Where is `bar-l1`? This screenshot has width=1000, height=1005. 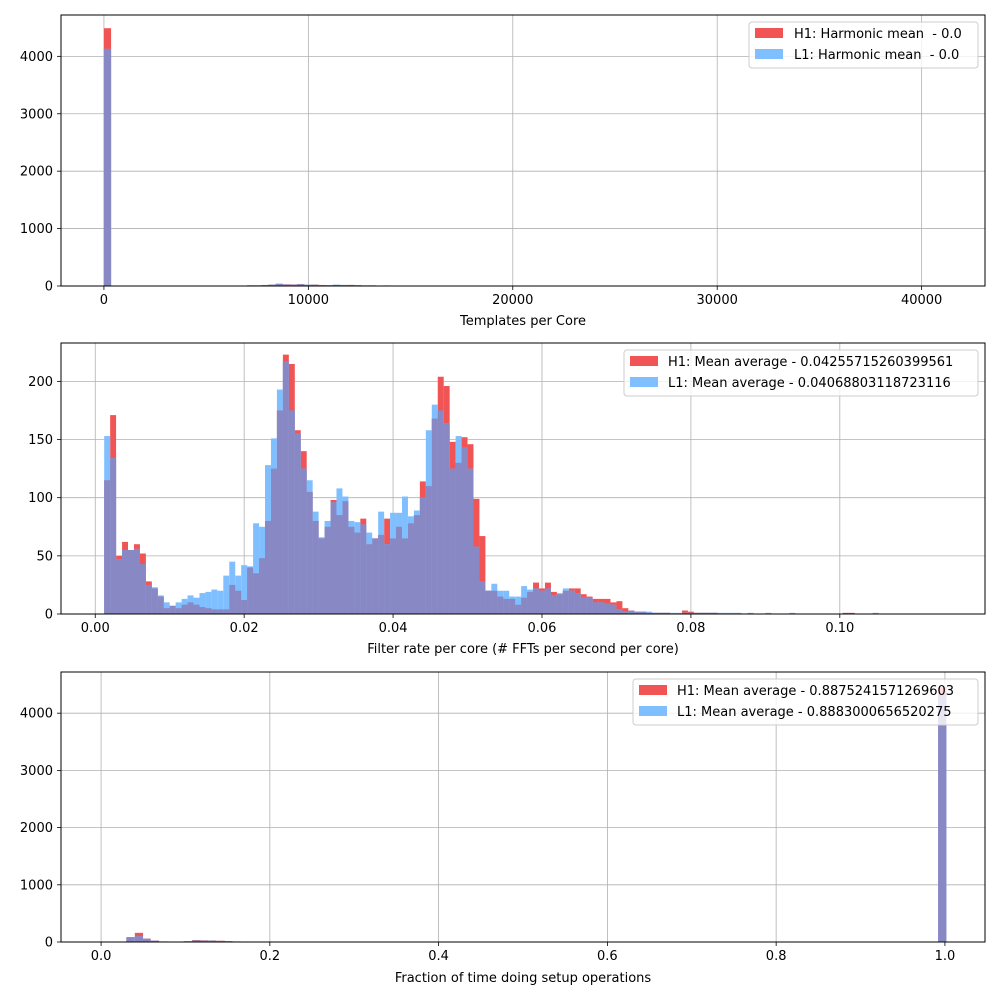 bar-l1 is located at coordinates (226, 595).